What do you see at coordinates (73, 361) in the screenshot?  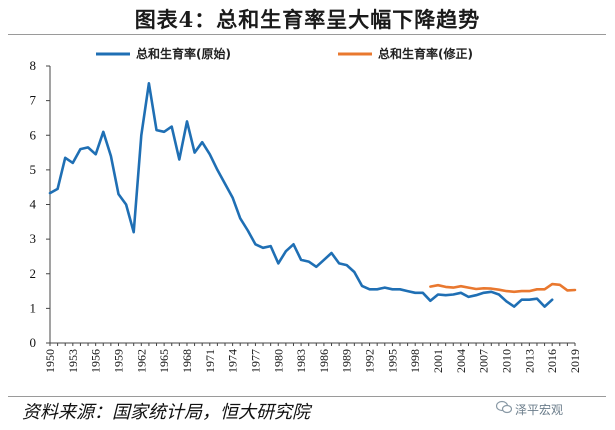 I see `x-tick-label: 1953` at bounding box center [73, 361].